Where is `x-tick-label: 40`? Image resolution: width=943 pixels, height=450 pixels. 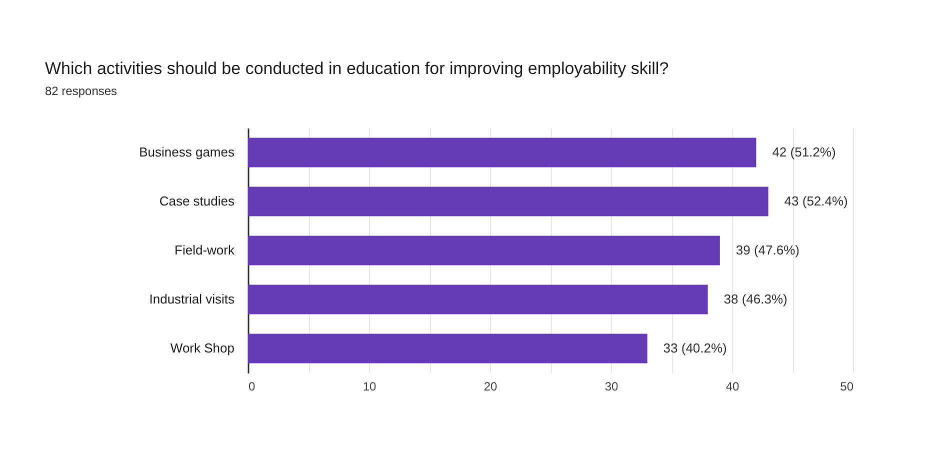
x-tick-label: 40 is located at coordinates (733, 387).